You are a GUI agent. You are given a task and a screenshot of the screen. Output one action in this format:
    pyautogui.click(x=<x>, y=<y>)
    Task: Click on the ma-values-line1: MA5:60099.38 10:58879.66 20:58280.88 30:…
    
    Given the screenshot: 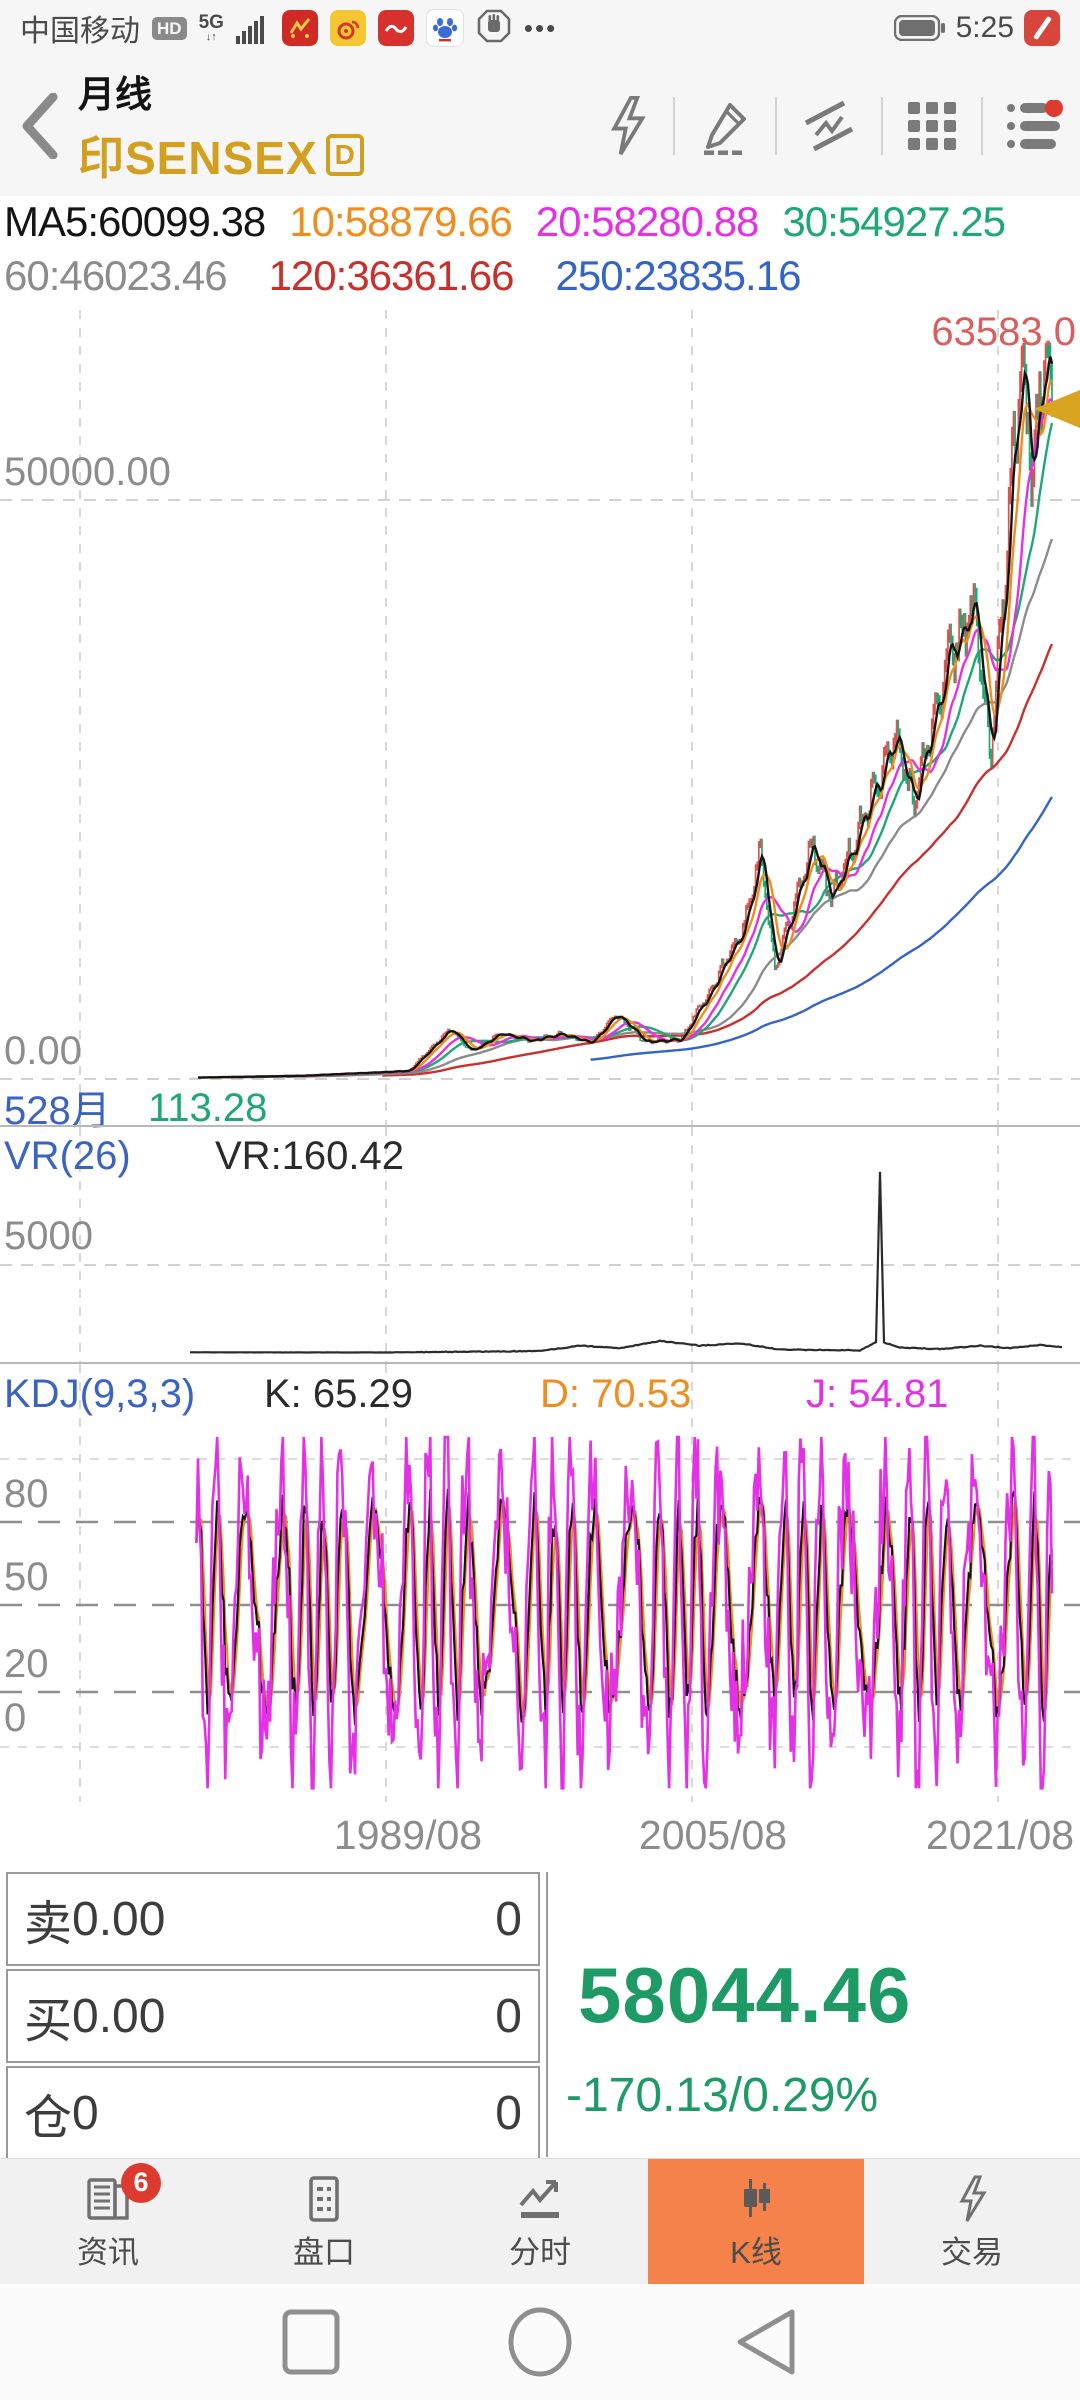 What is the action you would take?
    pyautogui.click(x=540, y=222)
    